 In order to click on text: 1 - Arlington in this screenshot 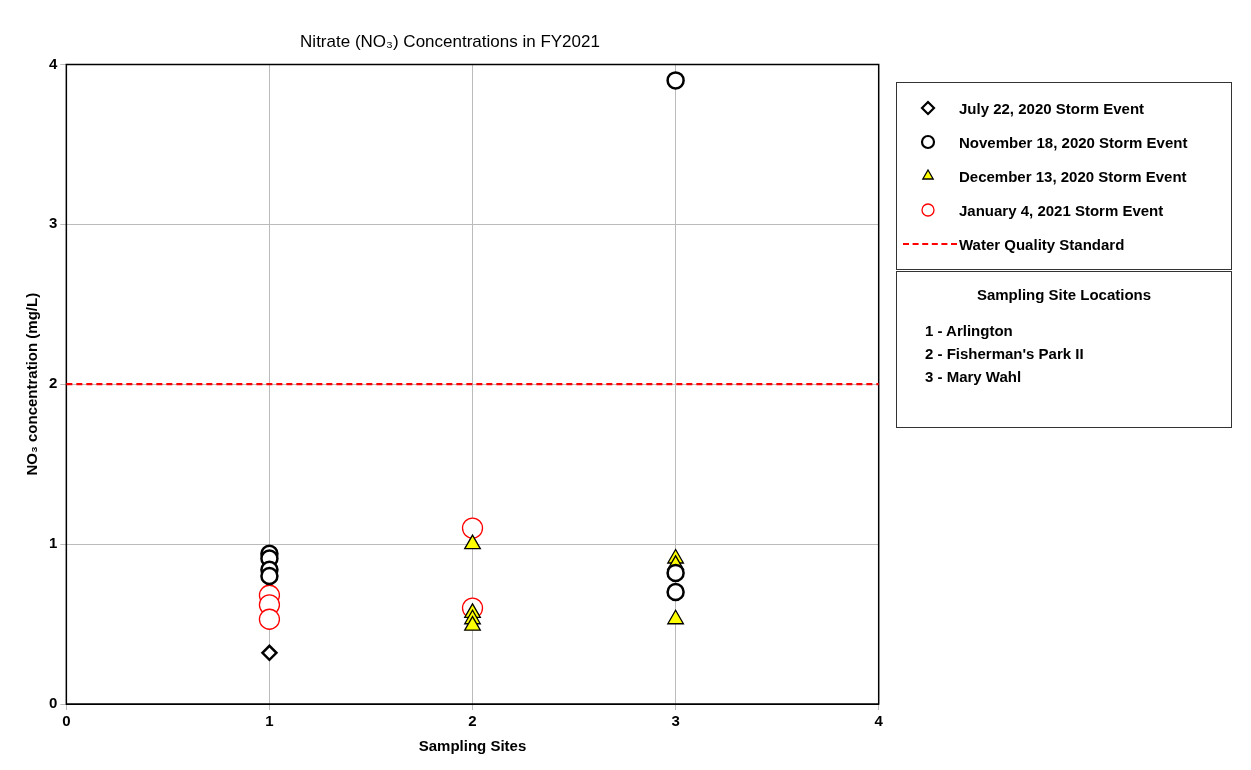, I will do `click(969, 331)`.